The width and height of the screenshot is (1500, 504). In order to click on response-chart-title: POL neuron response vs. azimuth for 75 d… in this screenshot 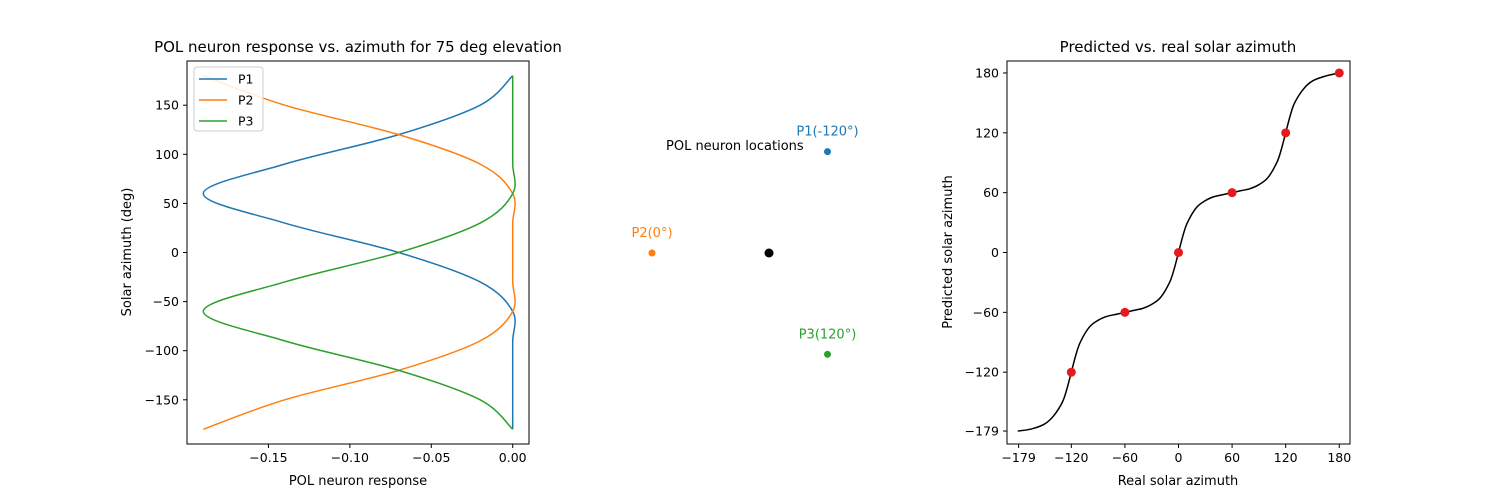, I will do `click(358, 47)`.